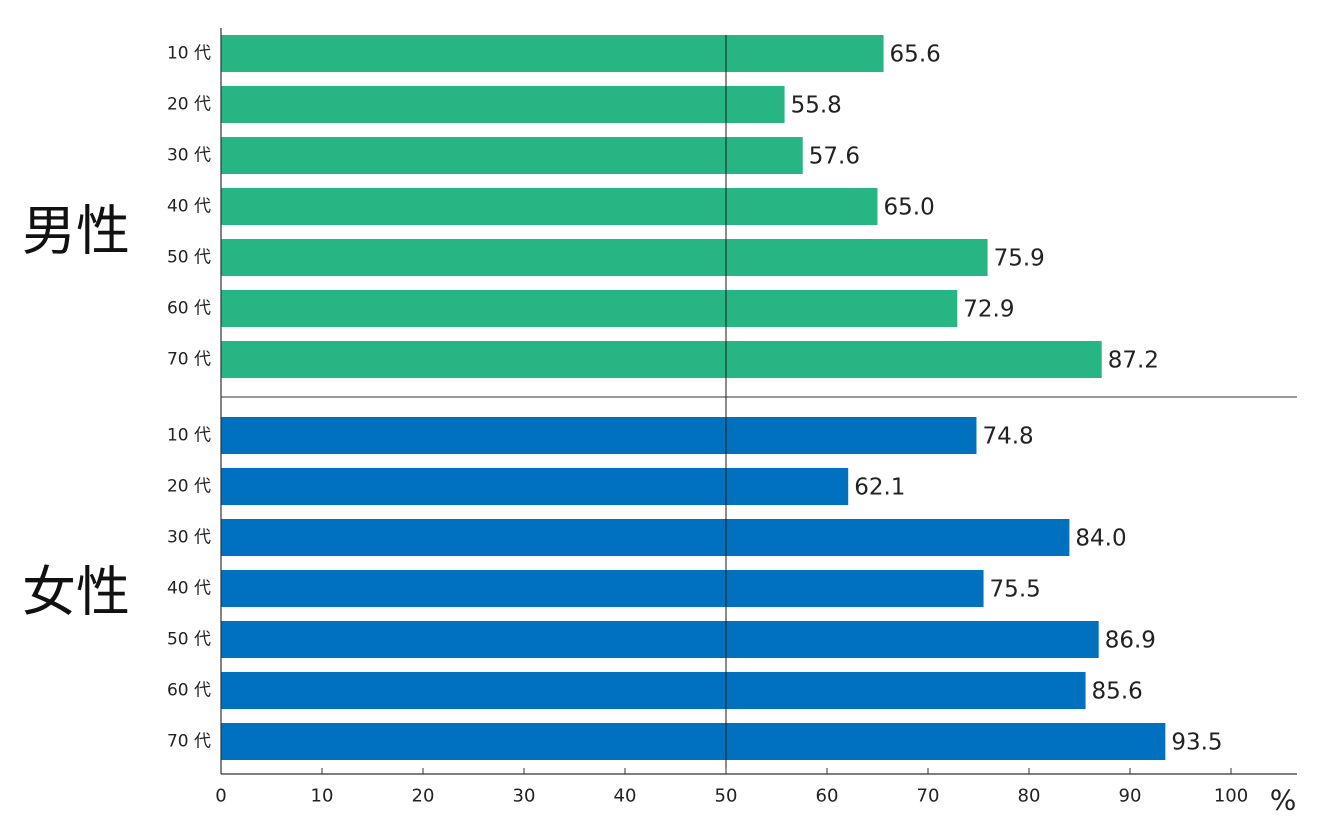 This screenshot has width=1331, height=826. I want to click on value-label-0-0: 65.6, so click(915, 55).